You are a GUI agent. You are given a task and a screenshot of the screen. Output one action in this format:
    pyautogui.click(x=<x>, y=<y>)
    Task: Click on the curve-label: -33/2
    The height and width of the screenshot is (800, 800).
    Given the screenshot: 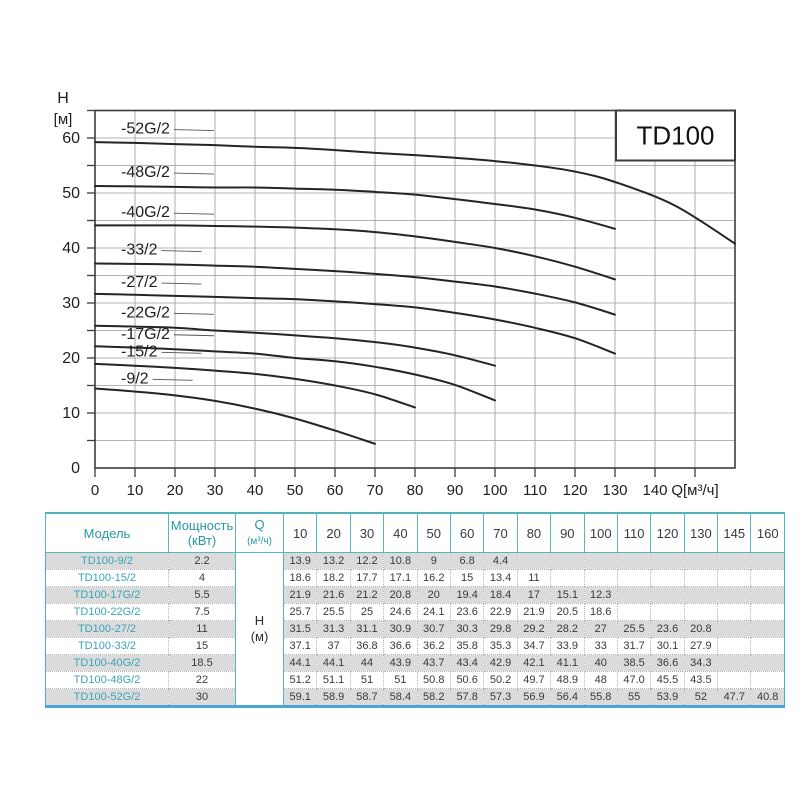 What is the action you would take?
    pyautogui.click(x=139, y=250)
    